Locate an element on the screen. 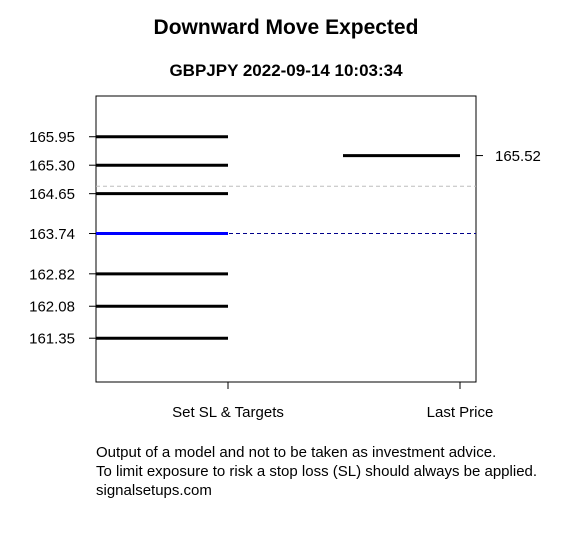  y-tick-label-2: 165.30 is located at coordinates (52, 166).